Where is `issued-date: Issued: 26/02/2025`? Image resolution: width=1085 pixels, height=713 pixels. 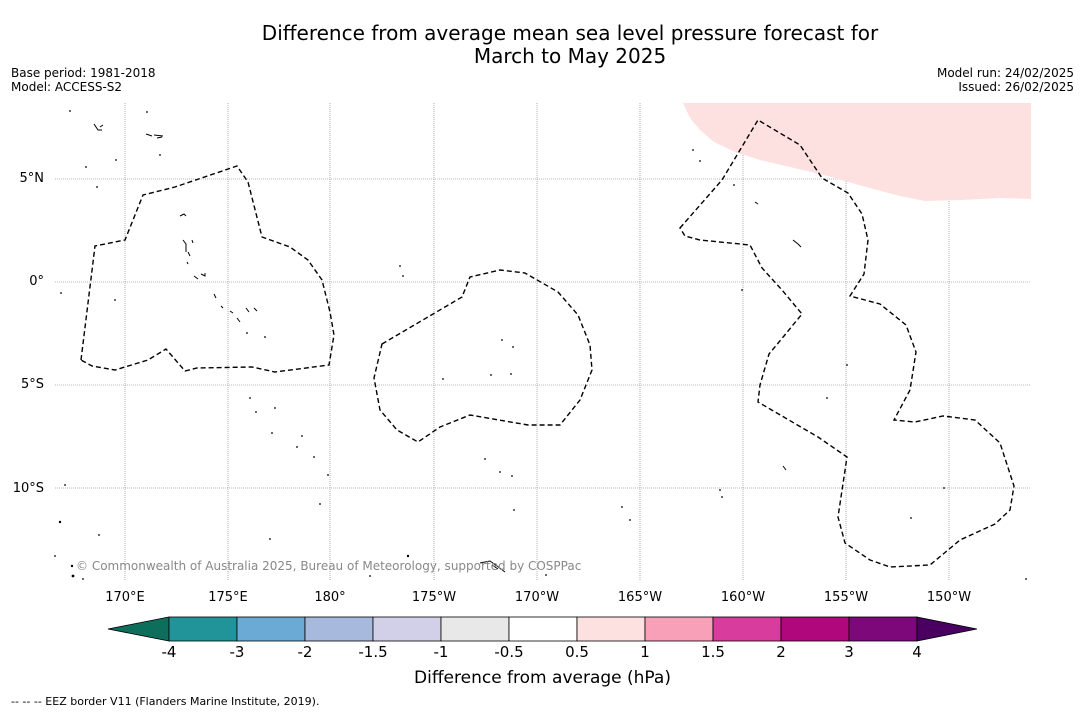
issued-date: Issued: 26/02/2025 is located at coordinates (1016, 87).